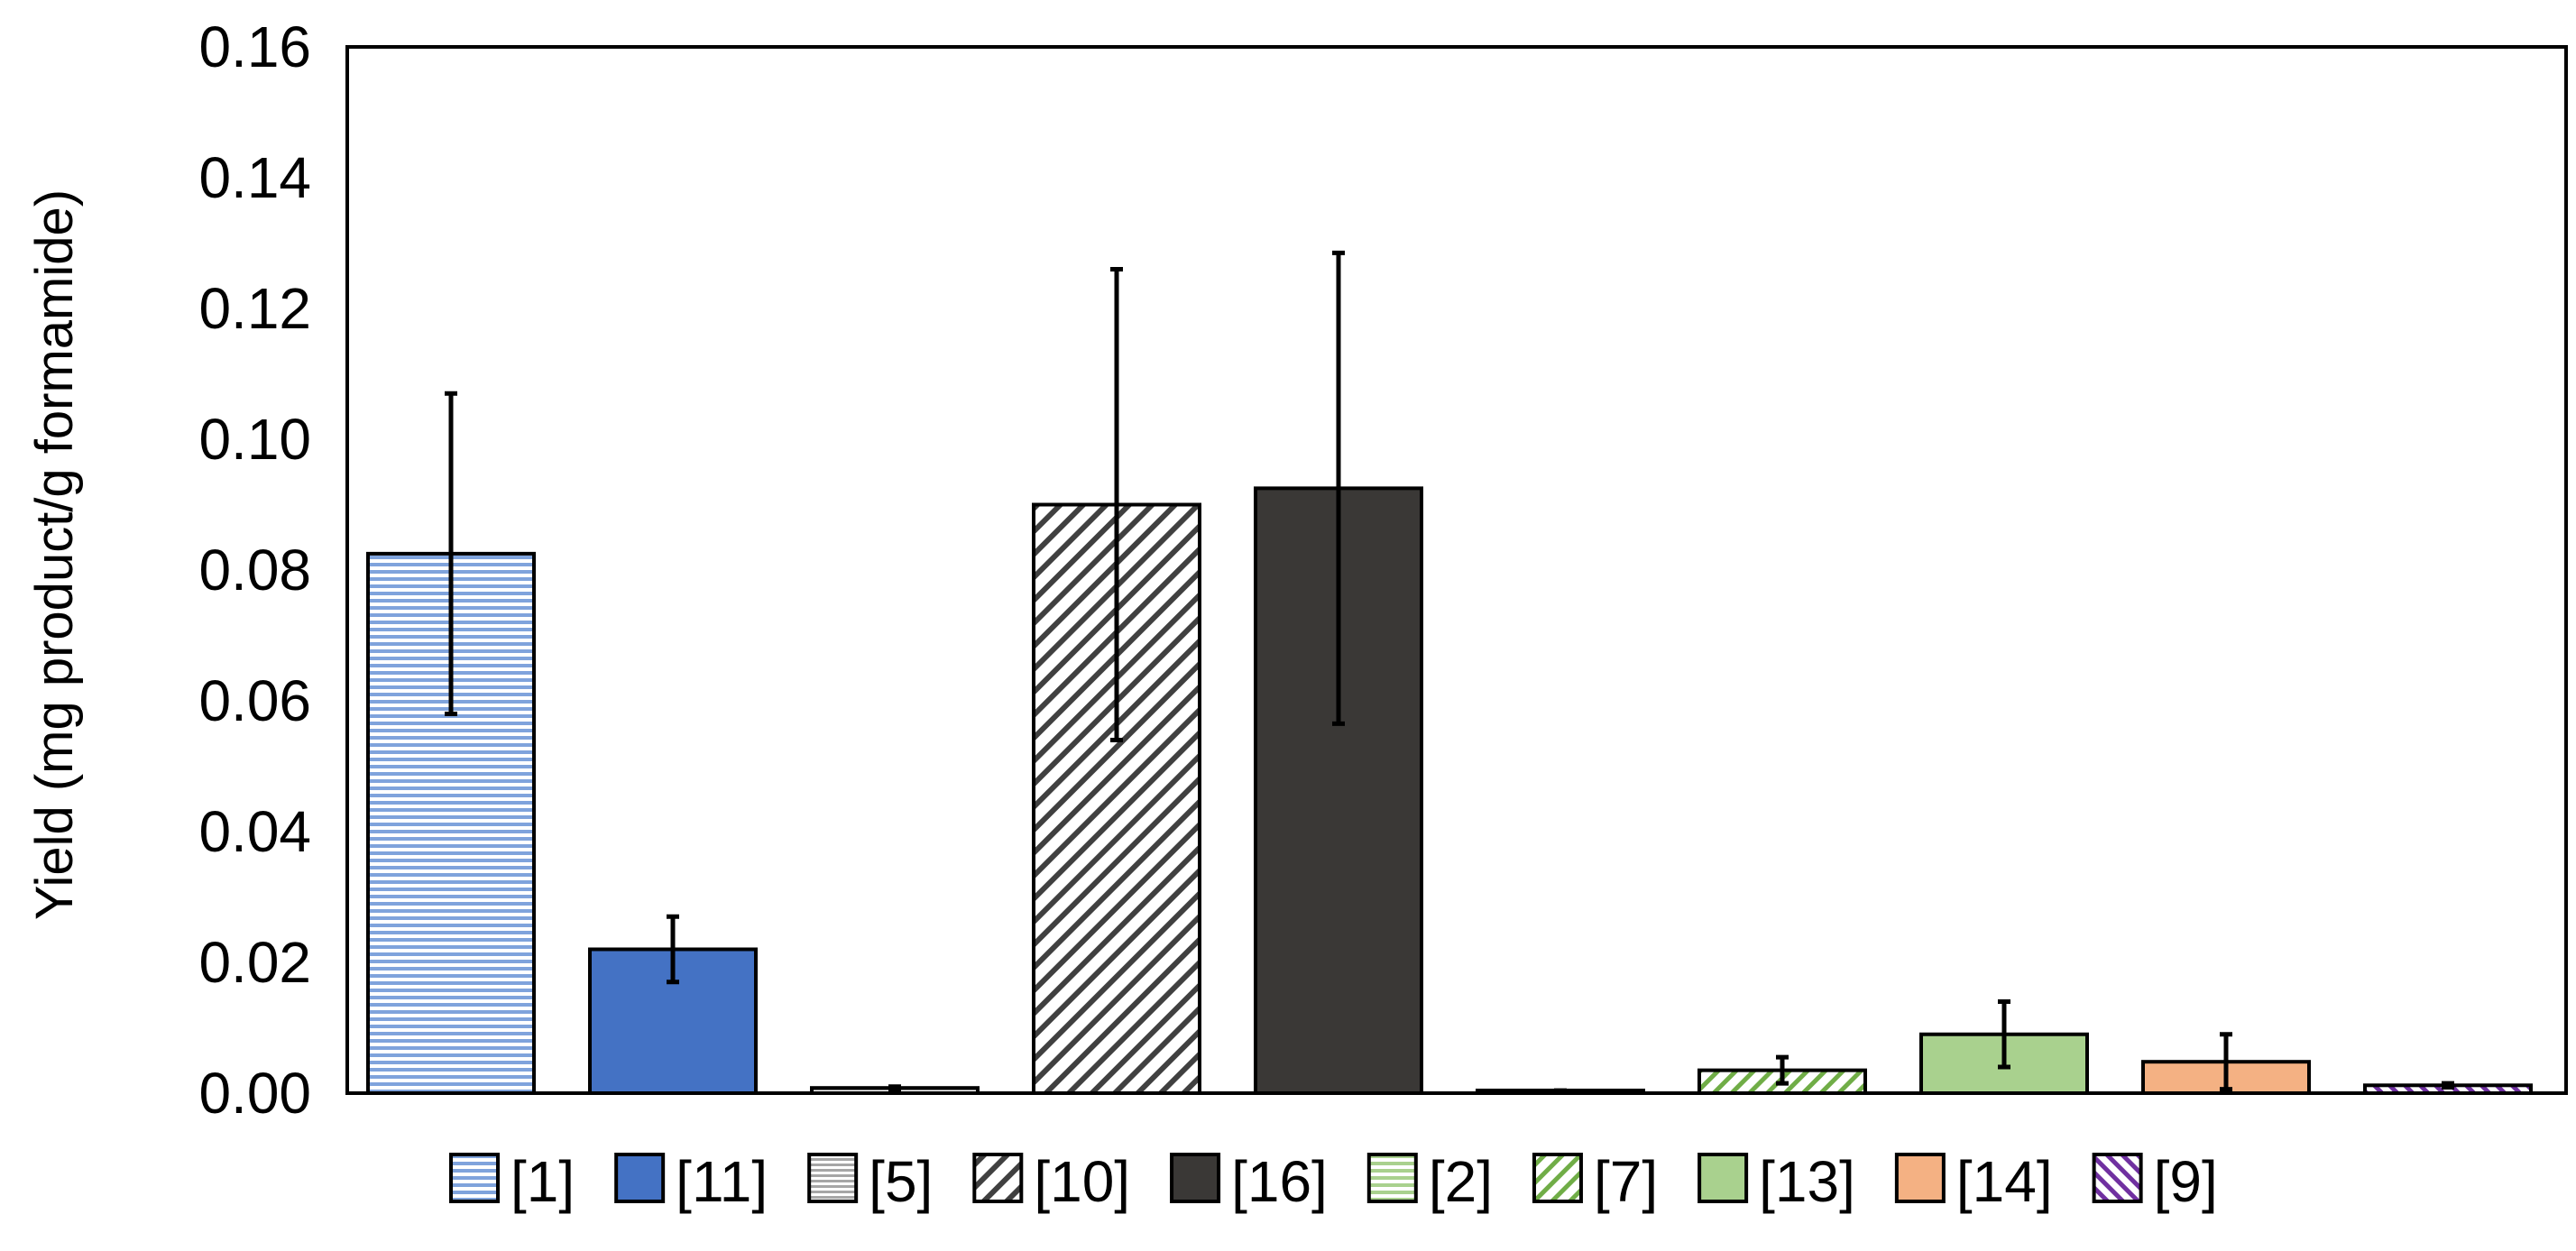 This screenshot has width=2576, height=1251. I want to click on legend-label: [9], so click(2186, 1182).